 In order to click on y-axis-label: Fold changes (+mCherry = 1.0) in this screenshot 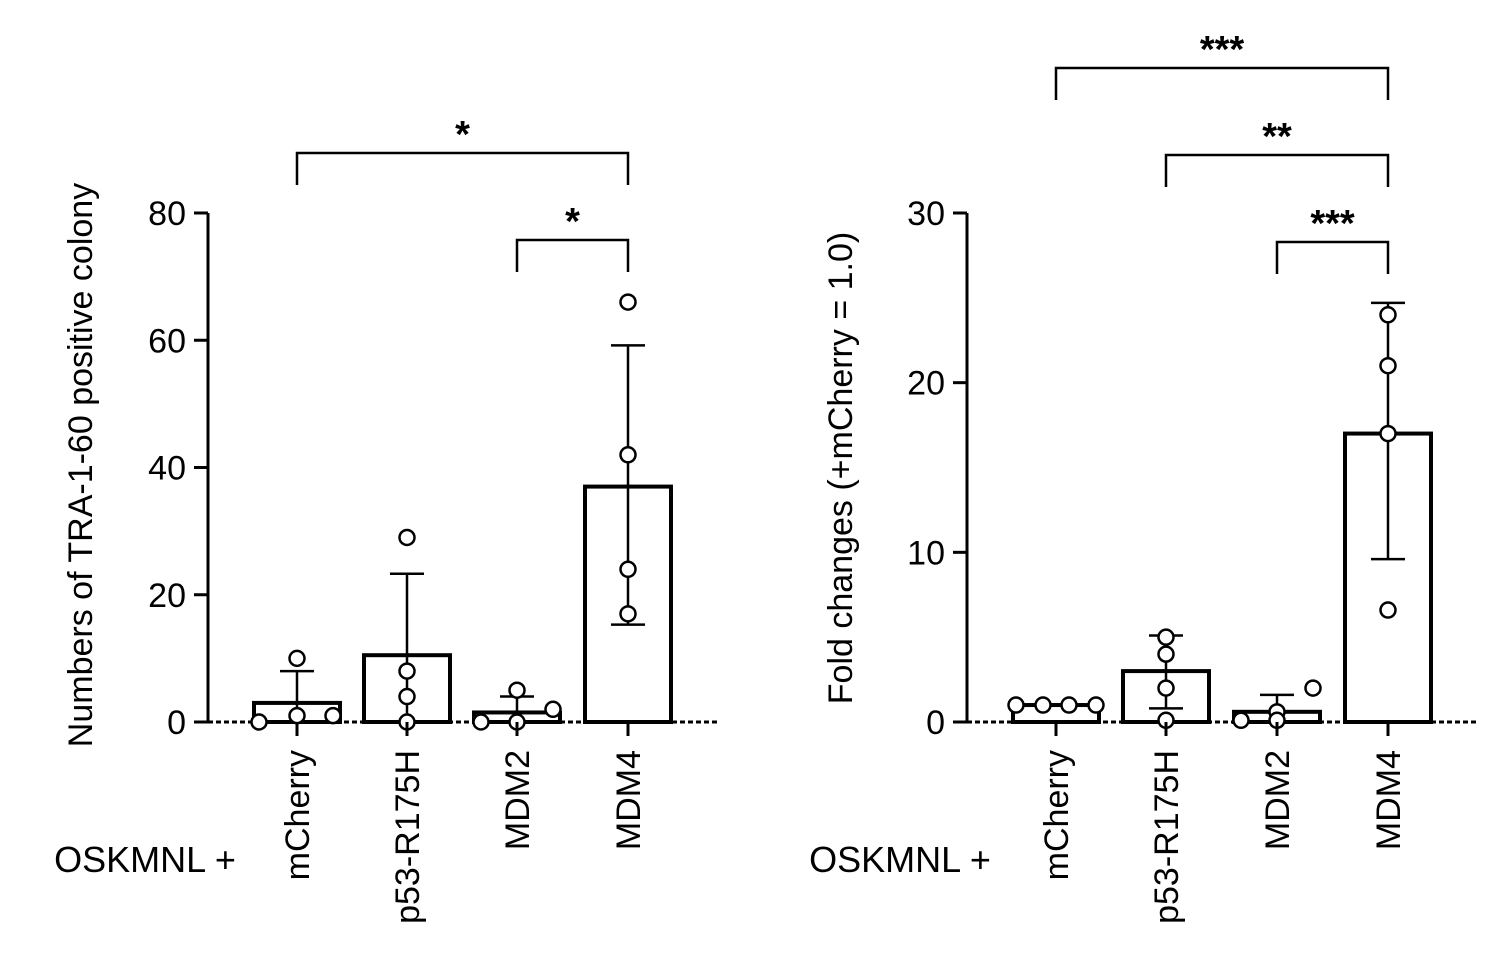, I will do `click(841, 468)`.